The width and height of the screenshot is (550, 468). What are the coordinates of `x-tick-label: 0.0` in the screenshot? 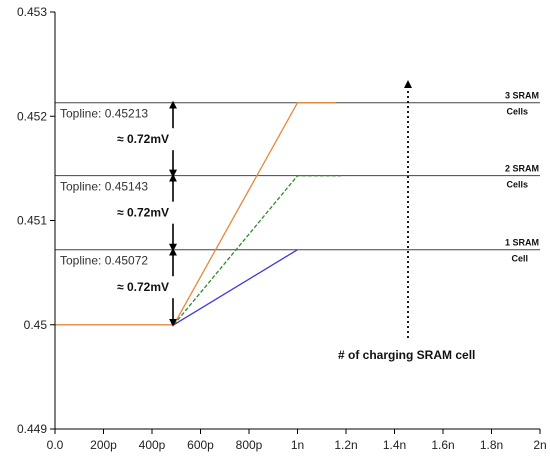 It's located at (55, 445).